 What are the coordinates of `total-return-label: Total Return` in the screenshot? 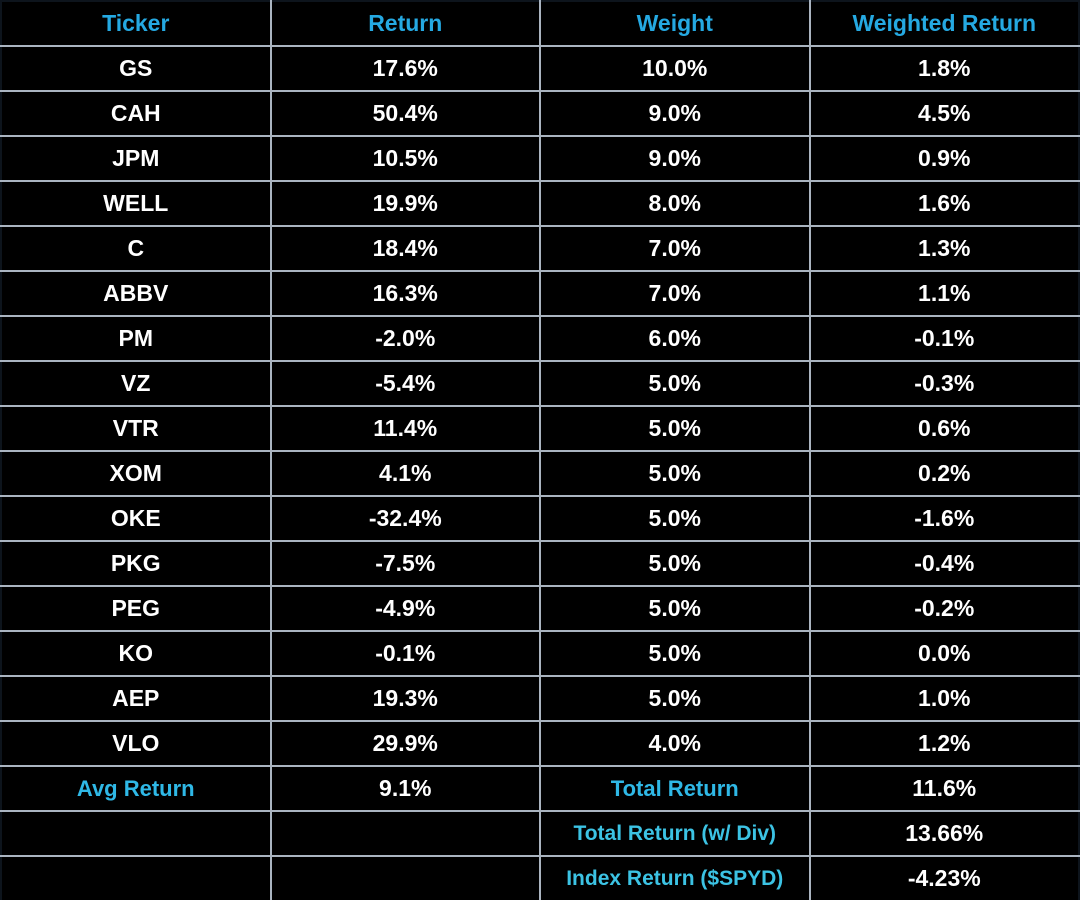 It's located at (675, 788).